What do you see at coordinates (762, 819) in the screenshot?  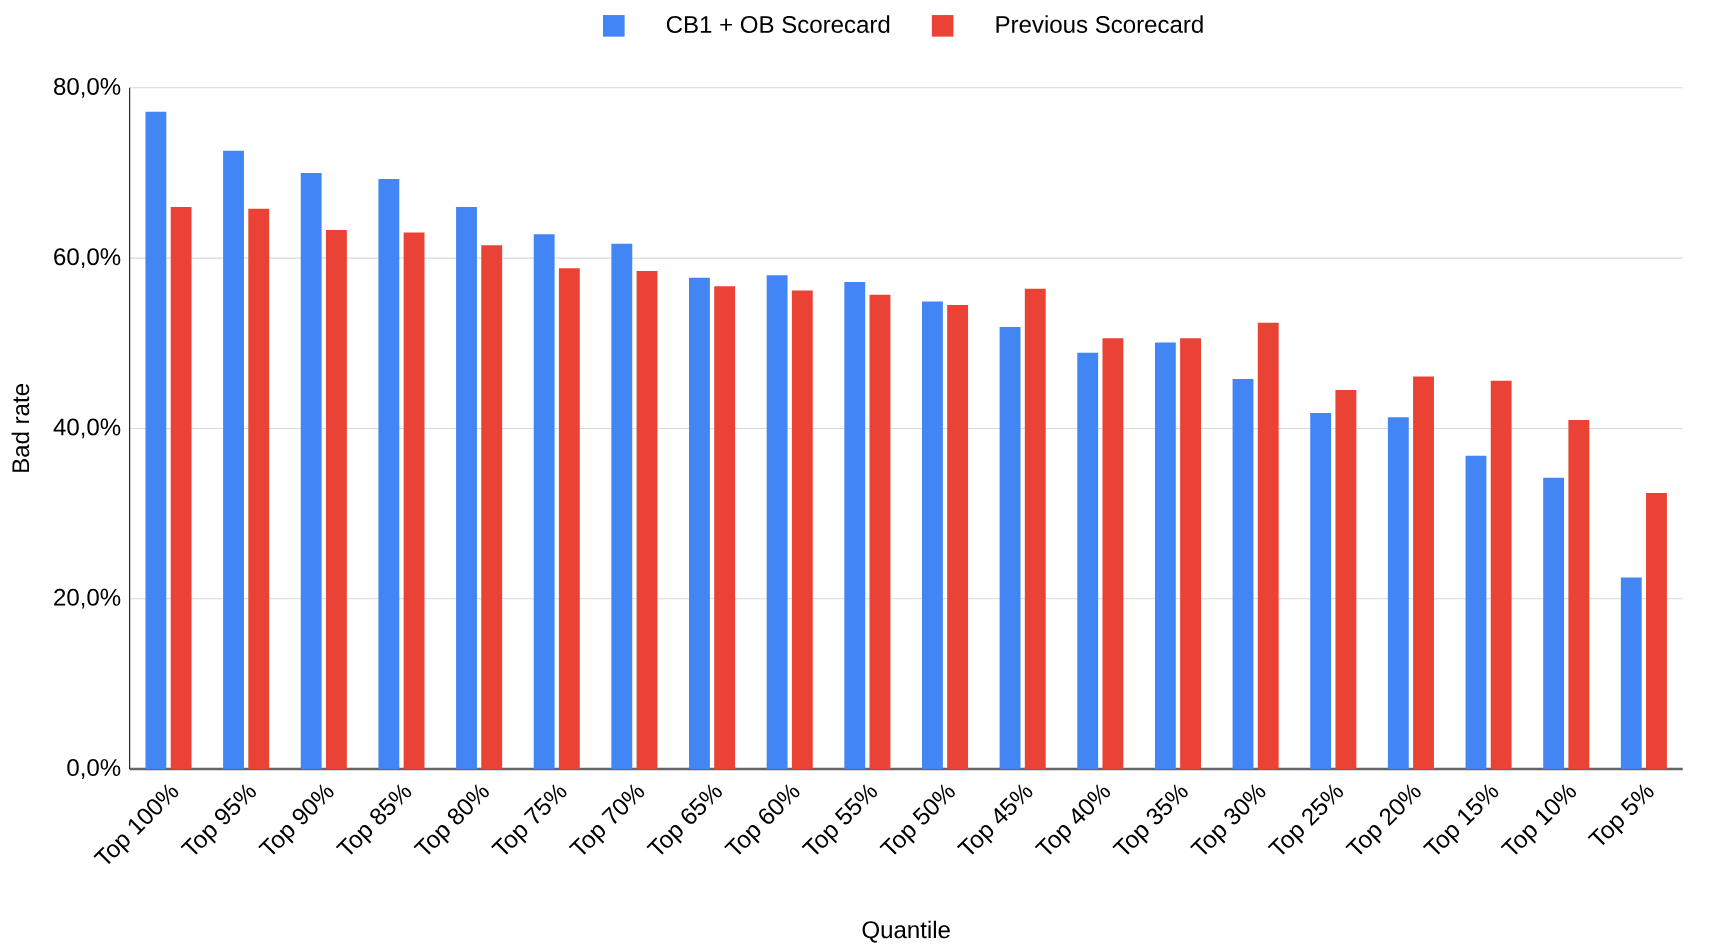 I see `x-tick-label: Top 60%` at bounding box center [762, 819].